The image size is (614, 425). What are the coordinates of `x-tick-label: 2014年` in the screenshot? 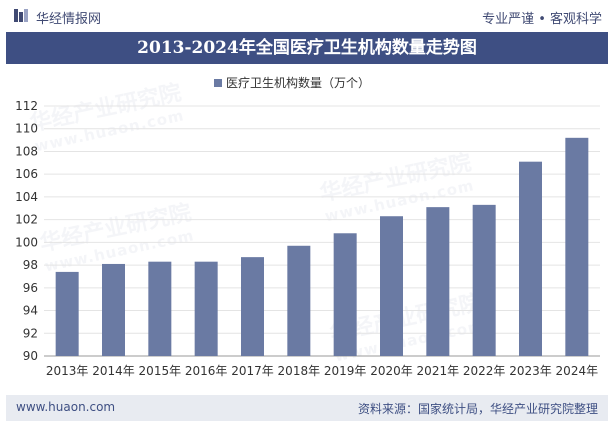 It's located at (113, 371).